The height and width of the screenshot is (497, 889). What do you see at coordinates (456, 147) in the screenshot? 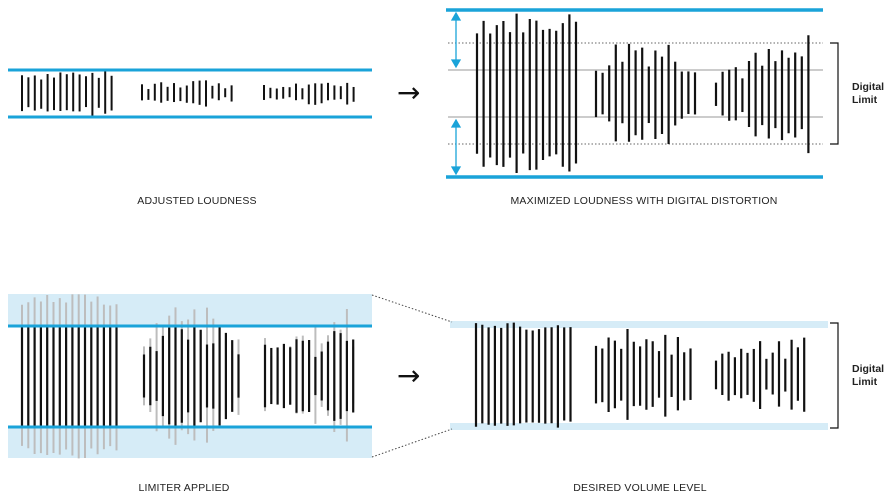
I see `gain-arrow-bottom` at bounding box center [456, 147].